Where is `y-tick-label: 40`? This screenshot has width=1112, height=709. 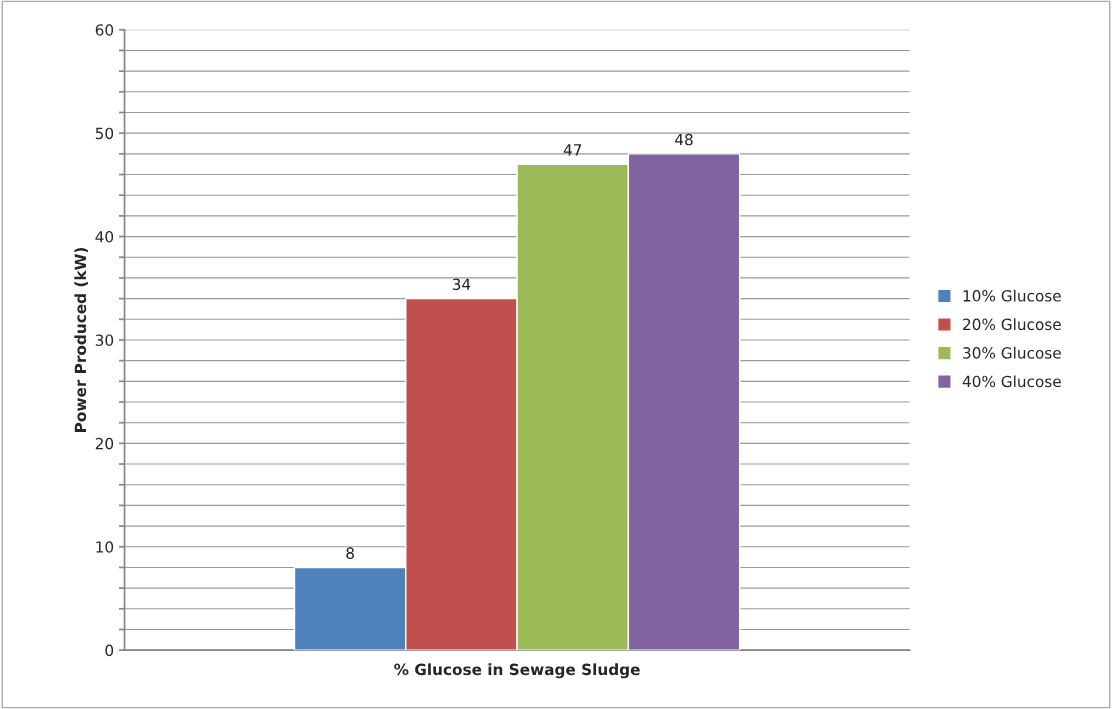
y-tick-label: 40 is located at coordinates (104, 237).